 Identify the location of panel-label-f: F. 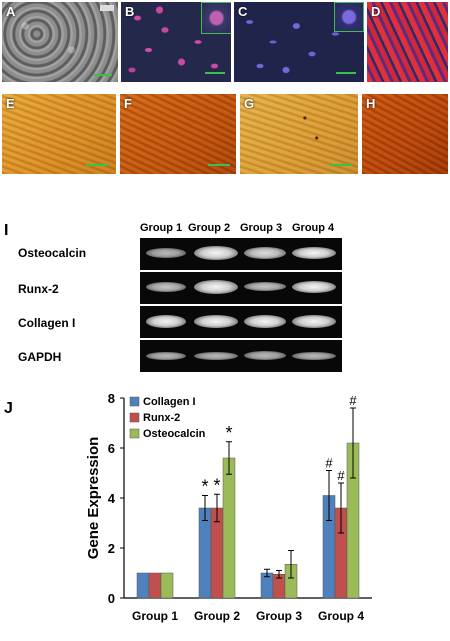
(128, 103).